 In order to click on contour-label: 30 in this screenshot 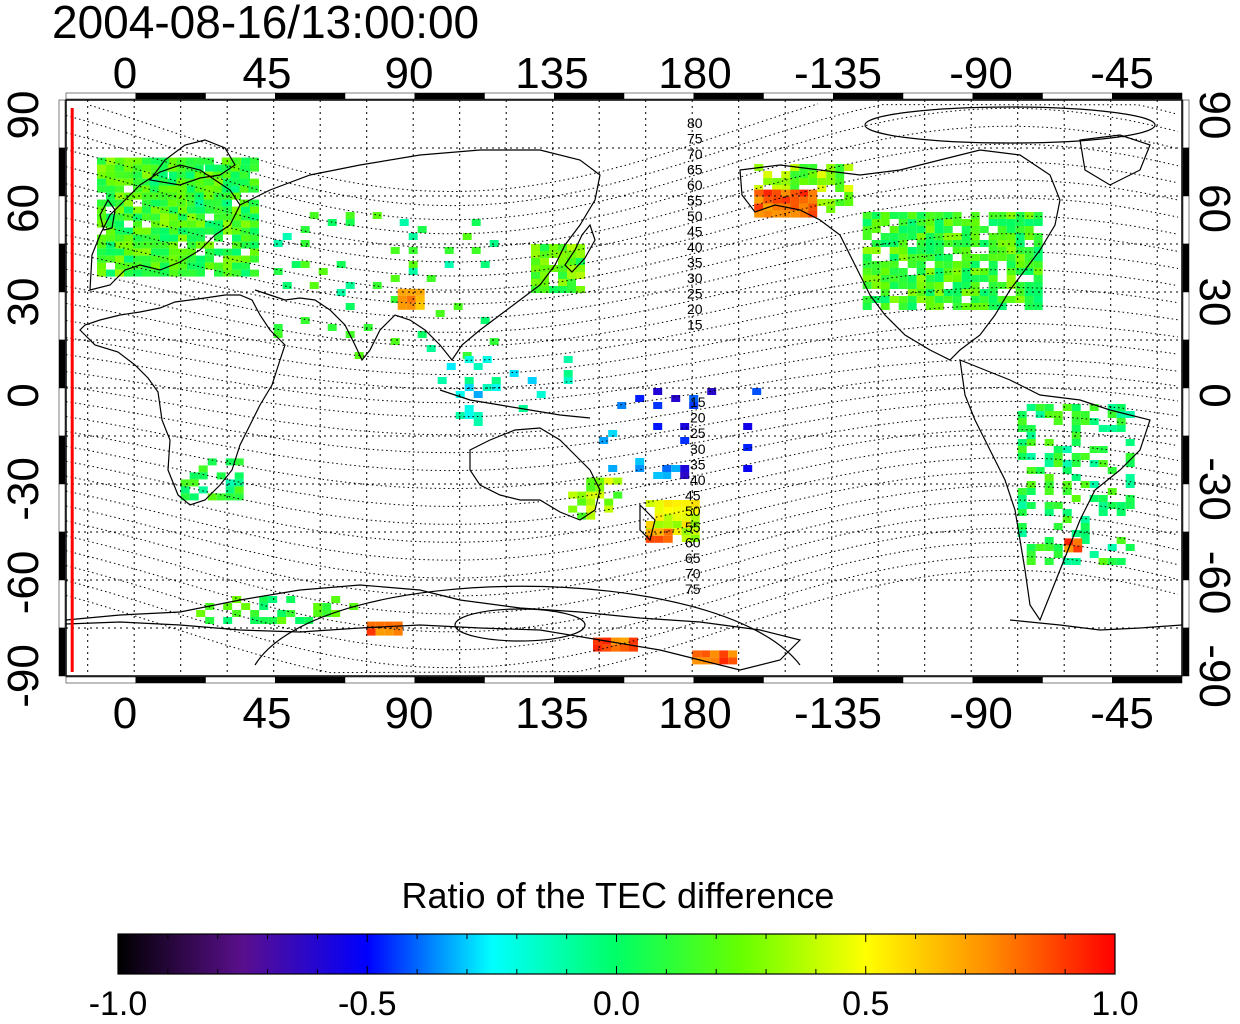, I will do `click(698, 449)`.